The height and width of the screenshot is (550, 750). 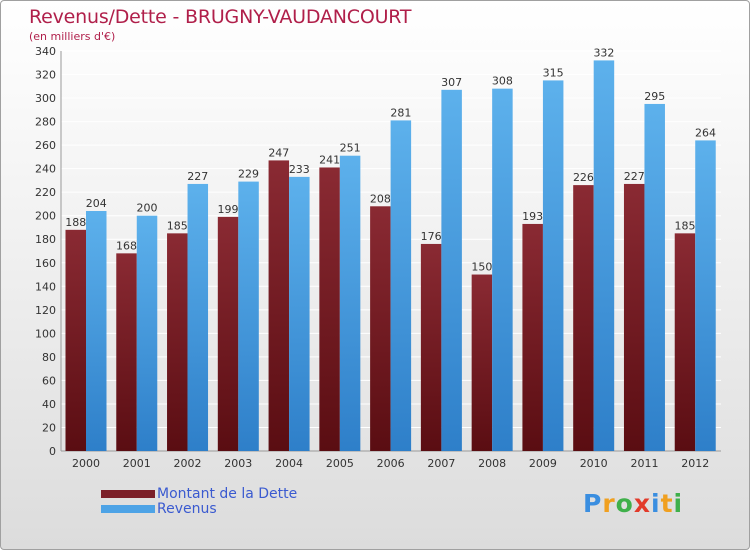 What do you see at coordinates (128, 494) in the screenshot?
I see `legend-swatch-dette` at bounding box center [128, 494].